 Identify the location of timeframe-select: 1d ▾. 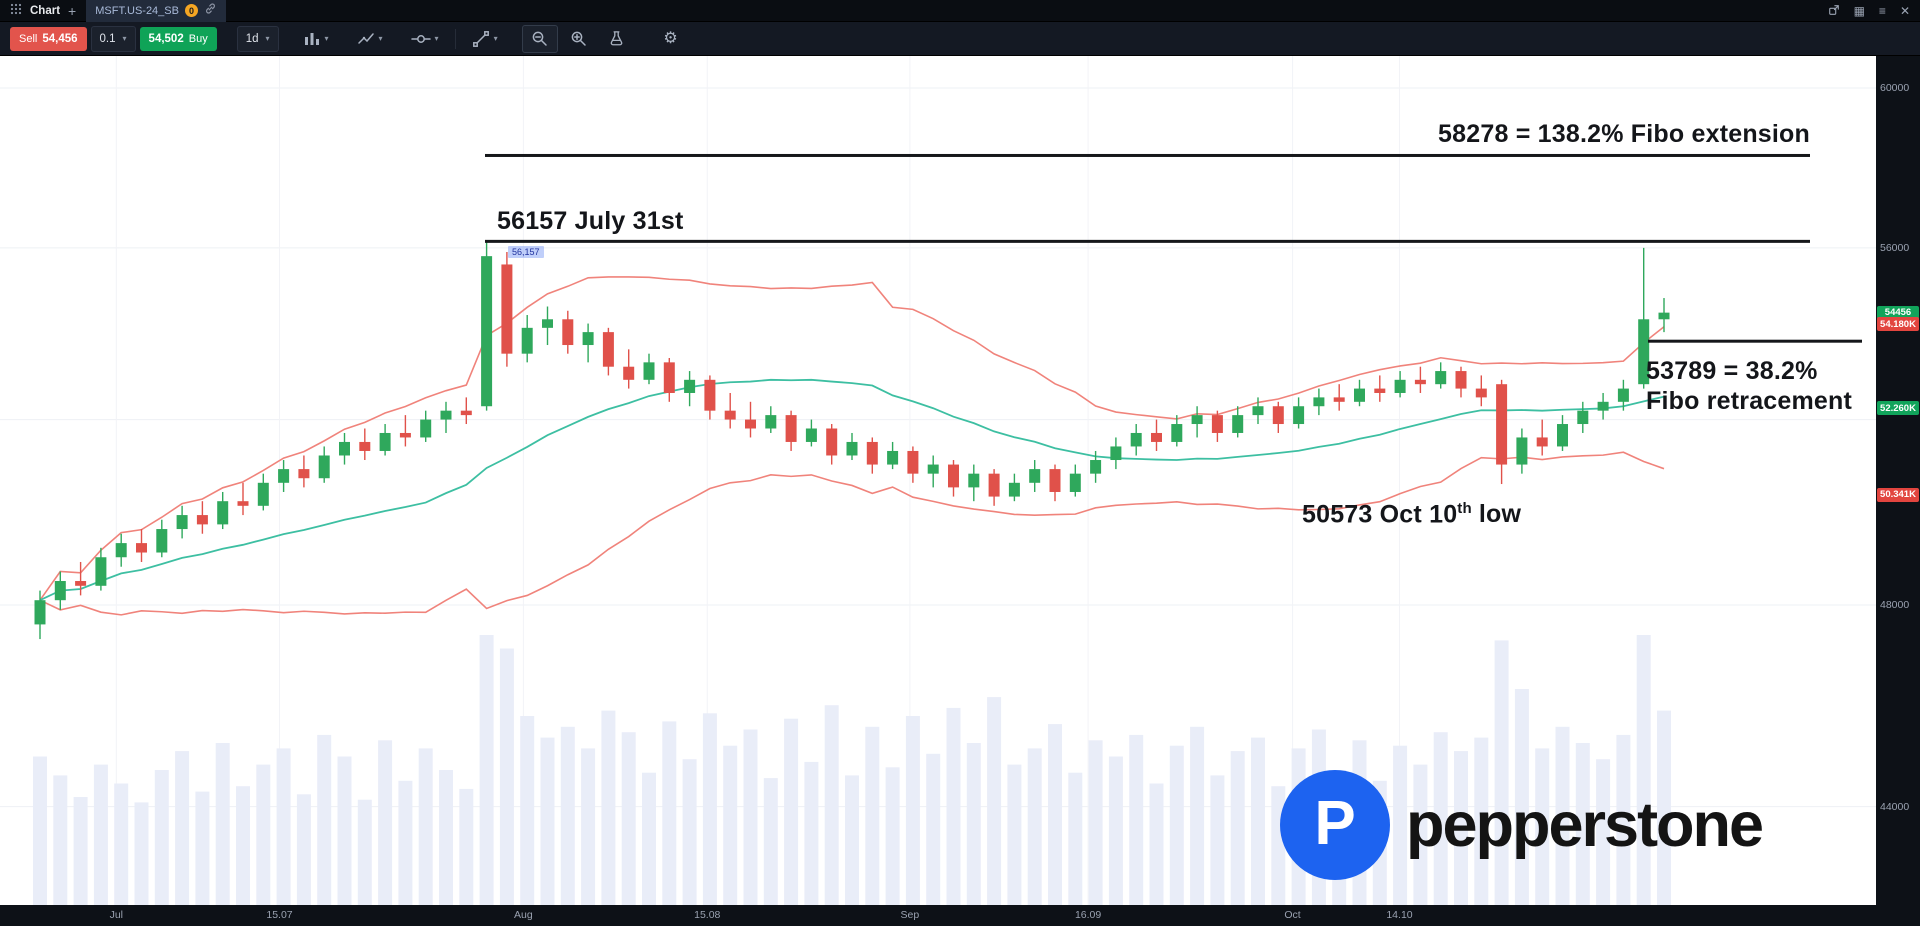
(257, 38).